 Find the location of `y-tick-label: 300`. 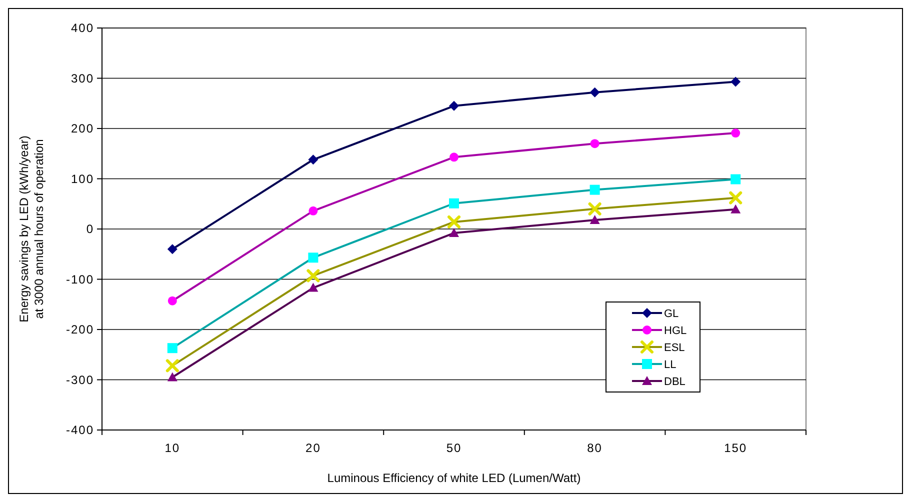

y-tick-label: 300 is located at coordinates (82, 78).